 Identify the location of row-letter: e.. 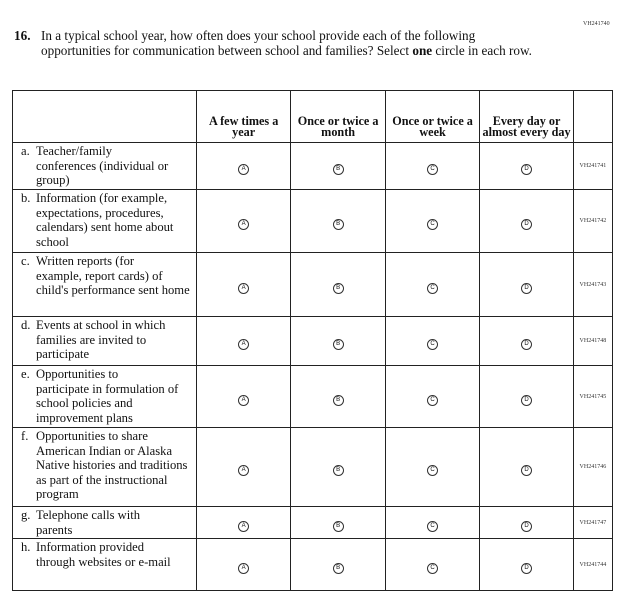
(25, 374).